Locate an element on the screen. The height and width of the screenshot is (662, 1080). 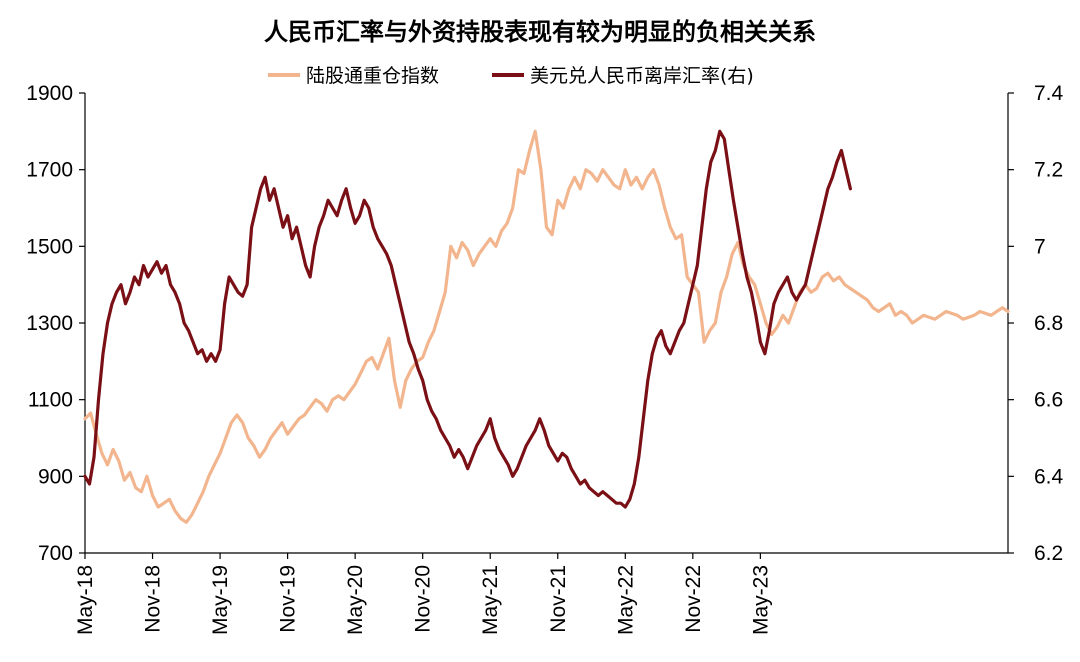
right-axis-tick-label: 6.4 is located at coordinates (1049, 476).